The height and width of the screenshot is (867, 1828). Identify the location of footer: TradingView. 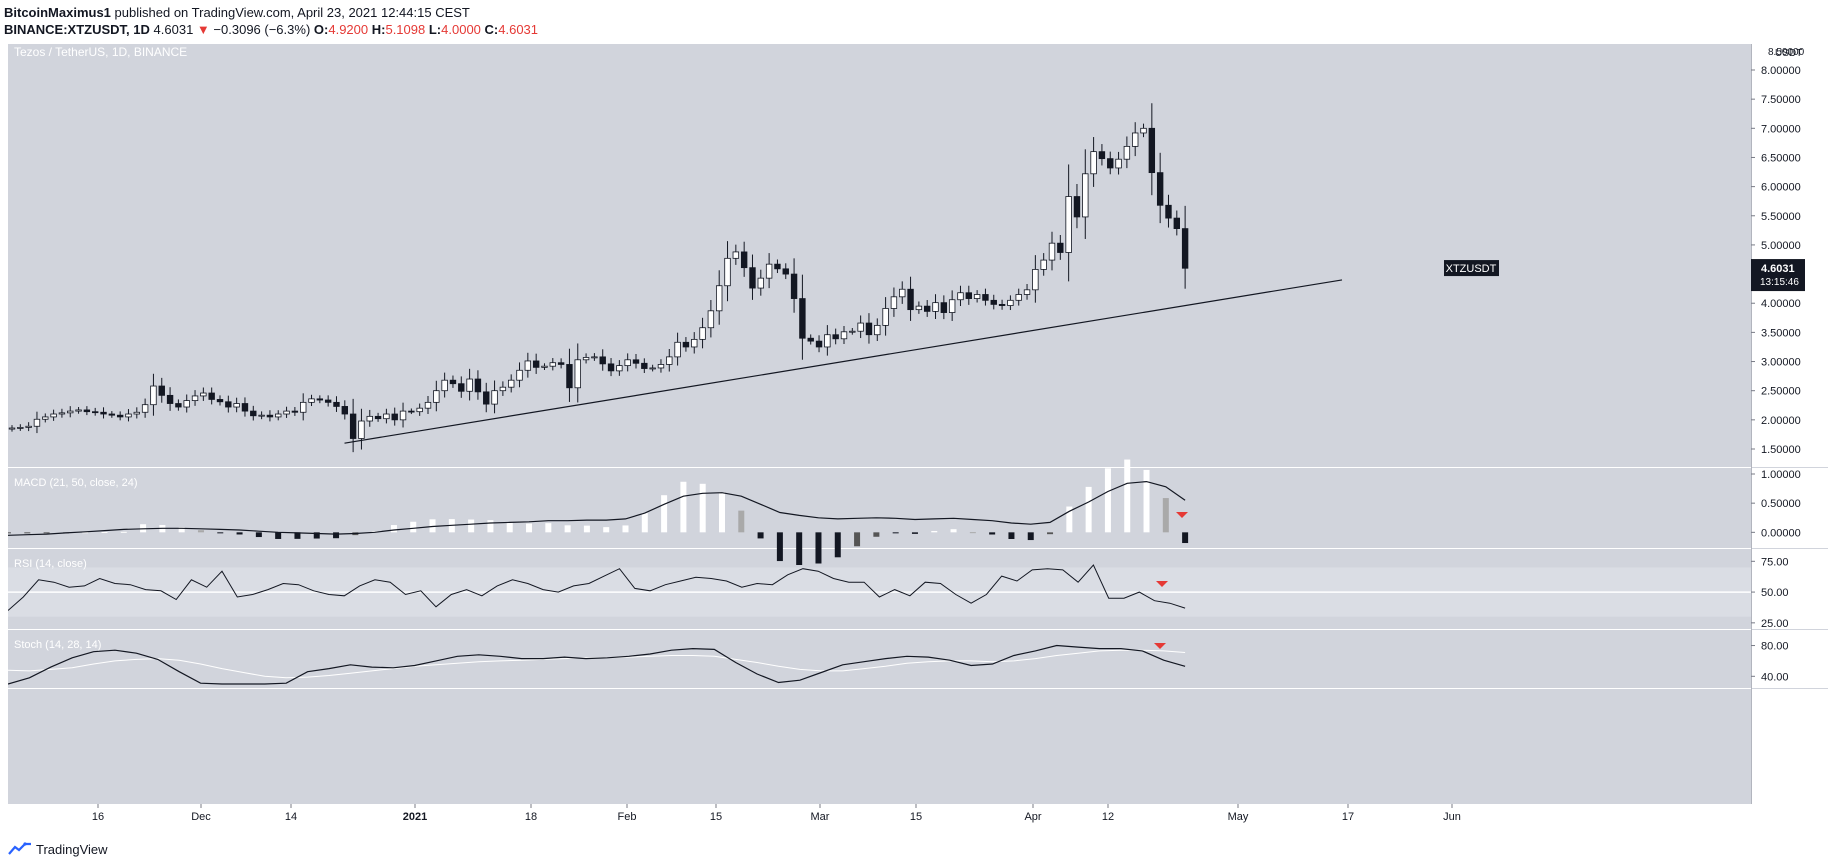
(58, 849).